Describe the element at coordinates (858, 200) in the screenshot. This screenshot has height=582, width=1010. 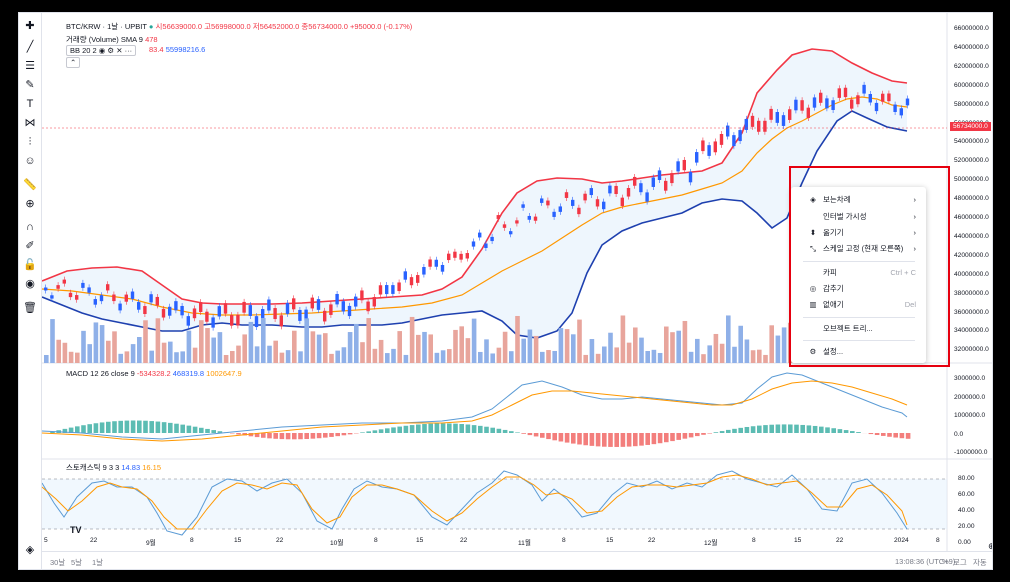
I see `menu-item-order: ◈ 보는차례 ›` at that location.